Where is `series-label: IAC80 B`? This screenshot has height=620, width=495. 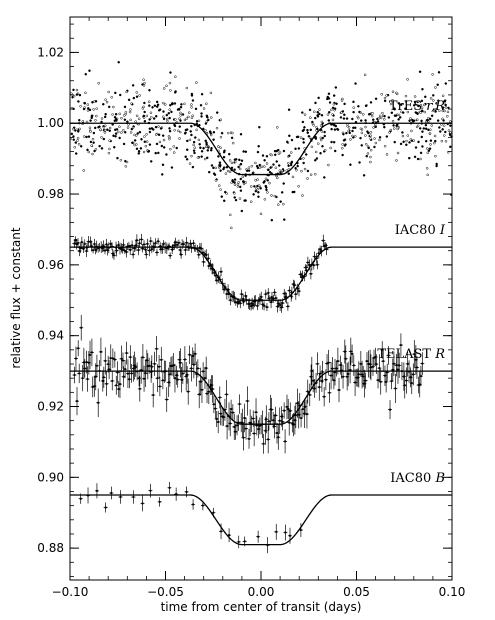 series-label: IAC80 B is located at coordinates (417, 478).